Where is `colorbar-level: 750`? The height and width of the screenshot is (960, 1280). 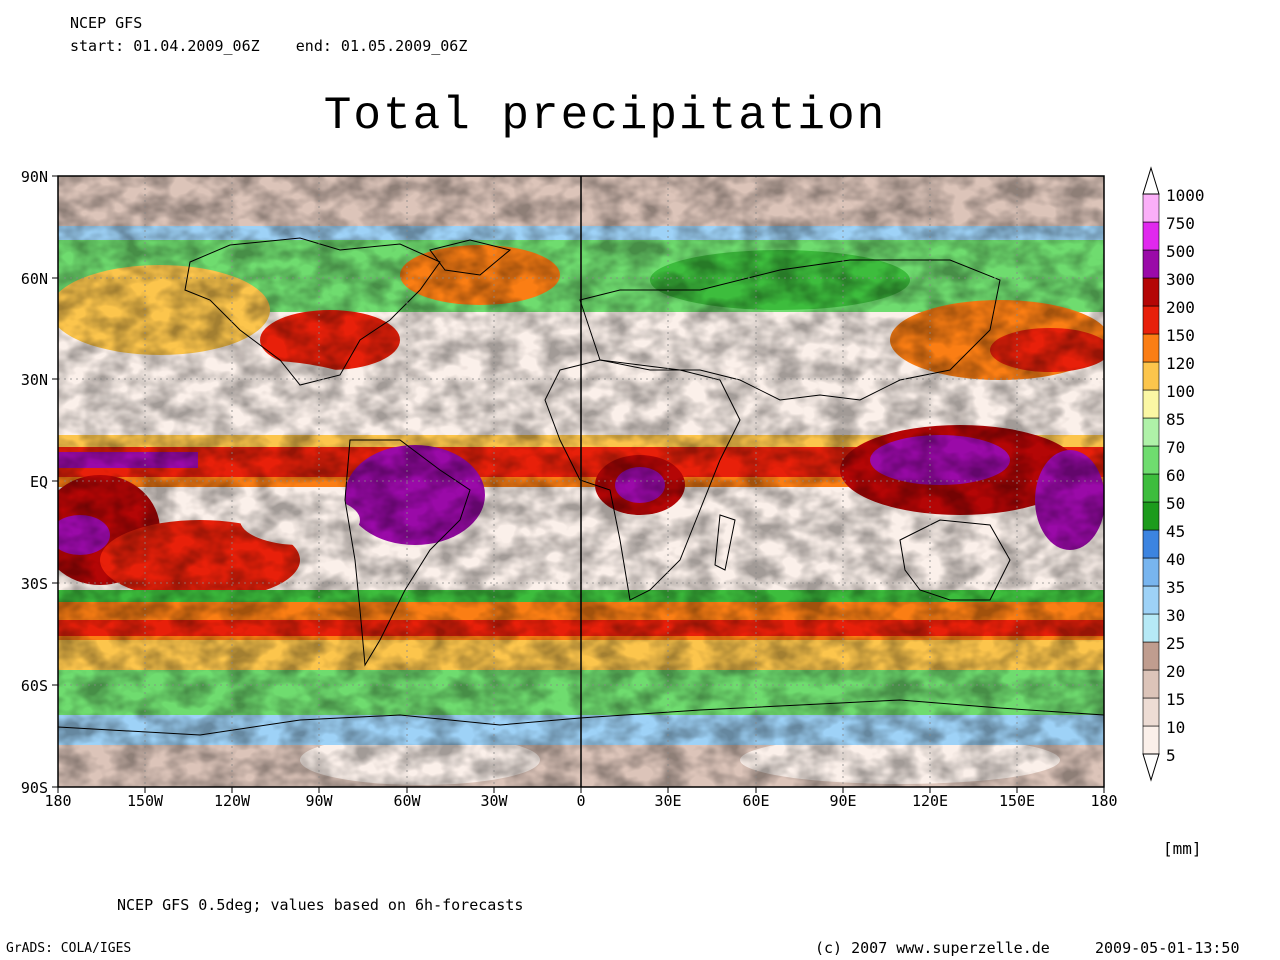
colorbar-level: 750 is located at coordinates (1180, 223).